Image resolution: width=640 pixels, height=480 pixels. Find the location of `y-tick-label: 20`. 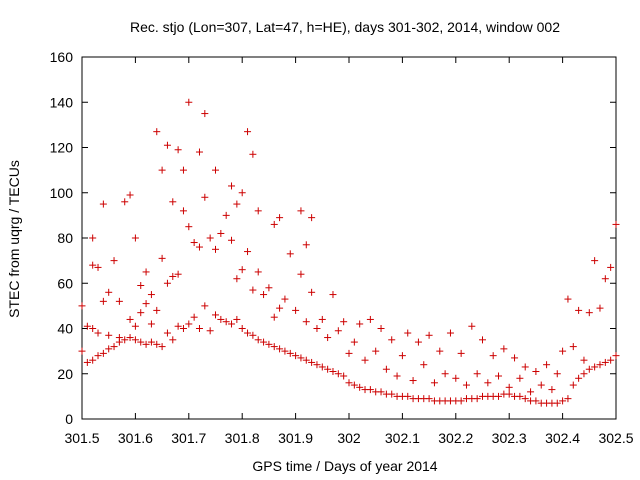

y-tick-label: 20 is located at coordinates (65, 374).